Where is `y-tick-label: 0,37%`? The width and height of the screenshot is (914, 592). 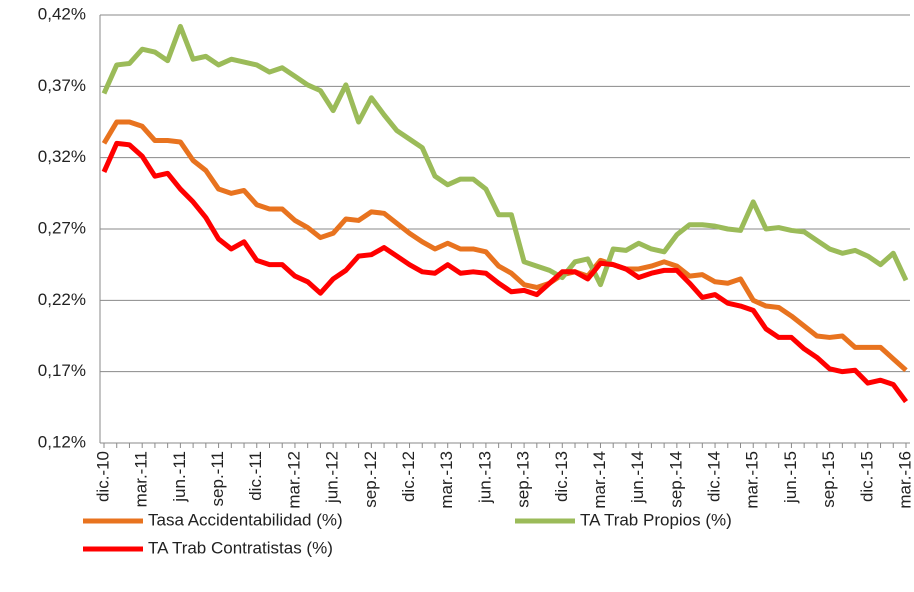 y-tick-label: 0,37% is located at coordinates (62, 85).